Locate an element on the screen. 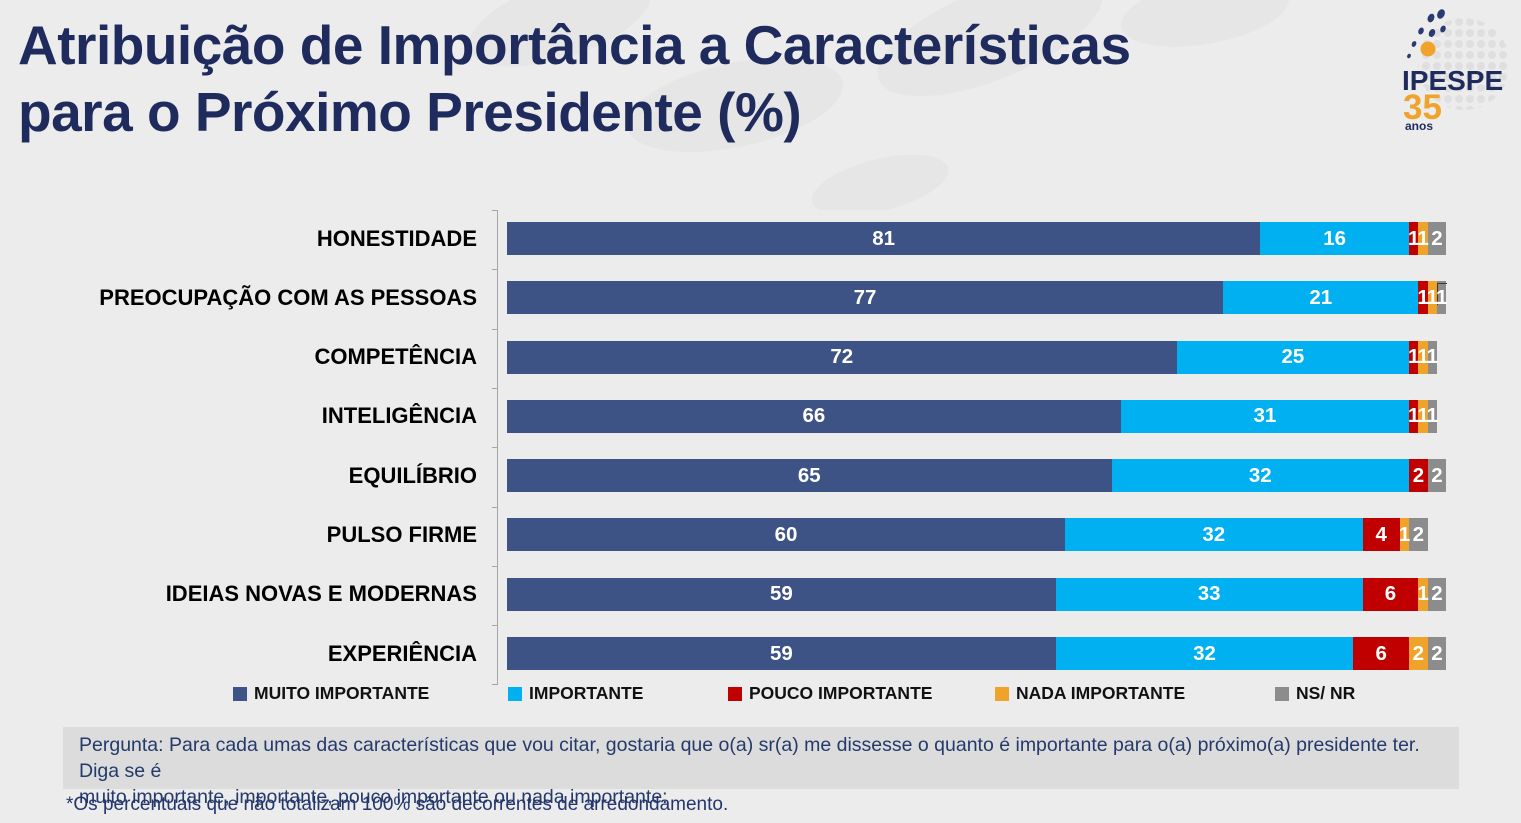 This screenshot has width=1521, height=823. bar-value-label: 72 is located at coordinates (842, 357).